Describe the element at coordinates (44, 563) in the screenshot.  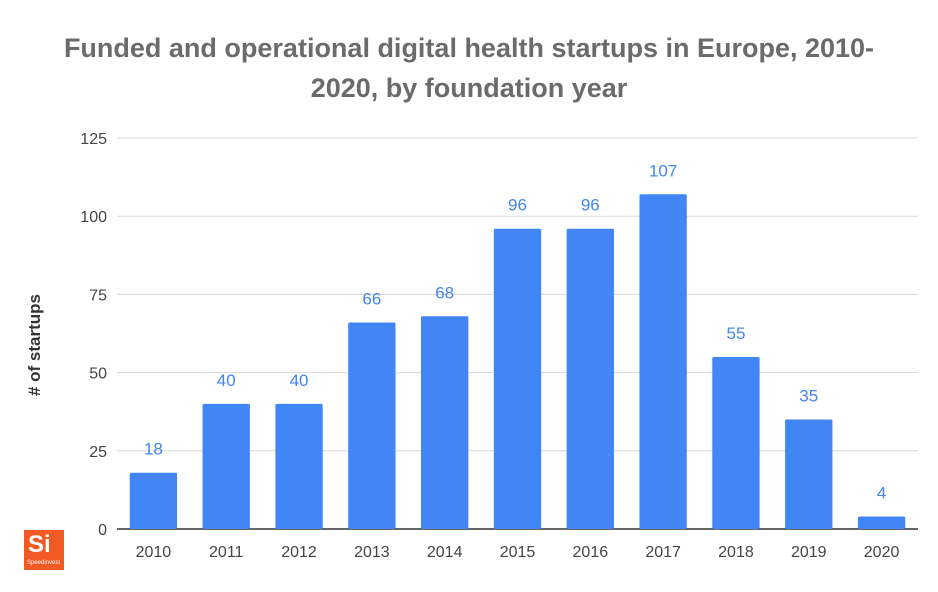
I see `logo-name: Speedinvest` at that location.